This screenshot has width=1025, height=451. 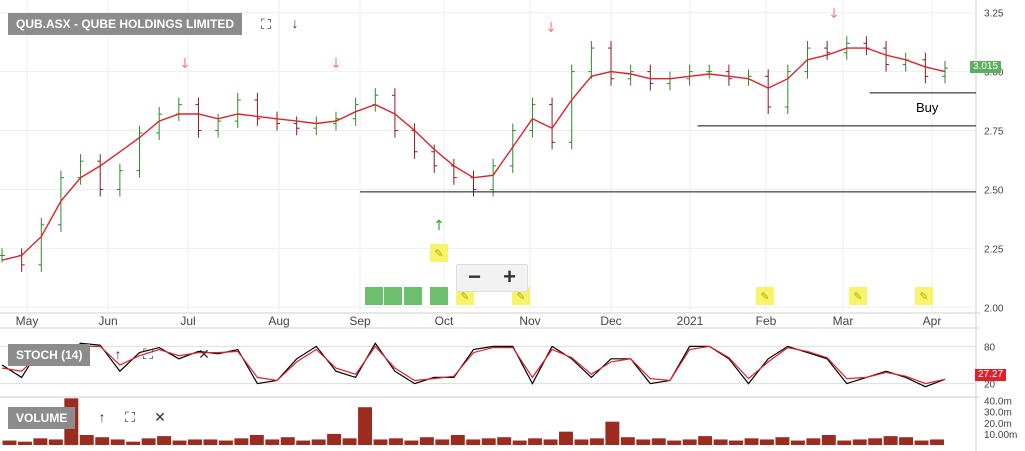 What do you see at coordinates (295, 23) in the screenshot?
I see `arrow-down-icon: ↓` at bounding box center [295, 23].